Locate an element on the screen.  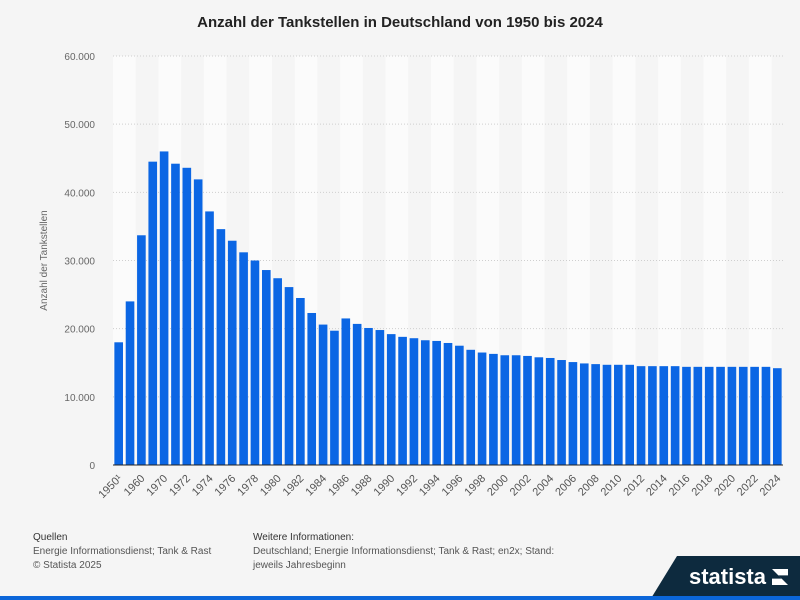
bar-1974 is located at coordinates (209, 338).